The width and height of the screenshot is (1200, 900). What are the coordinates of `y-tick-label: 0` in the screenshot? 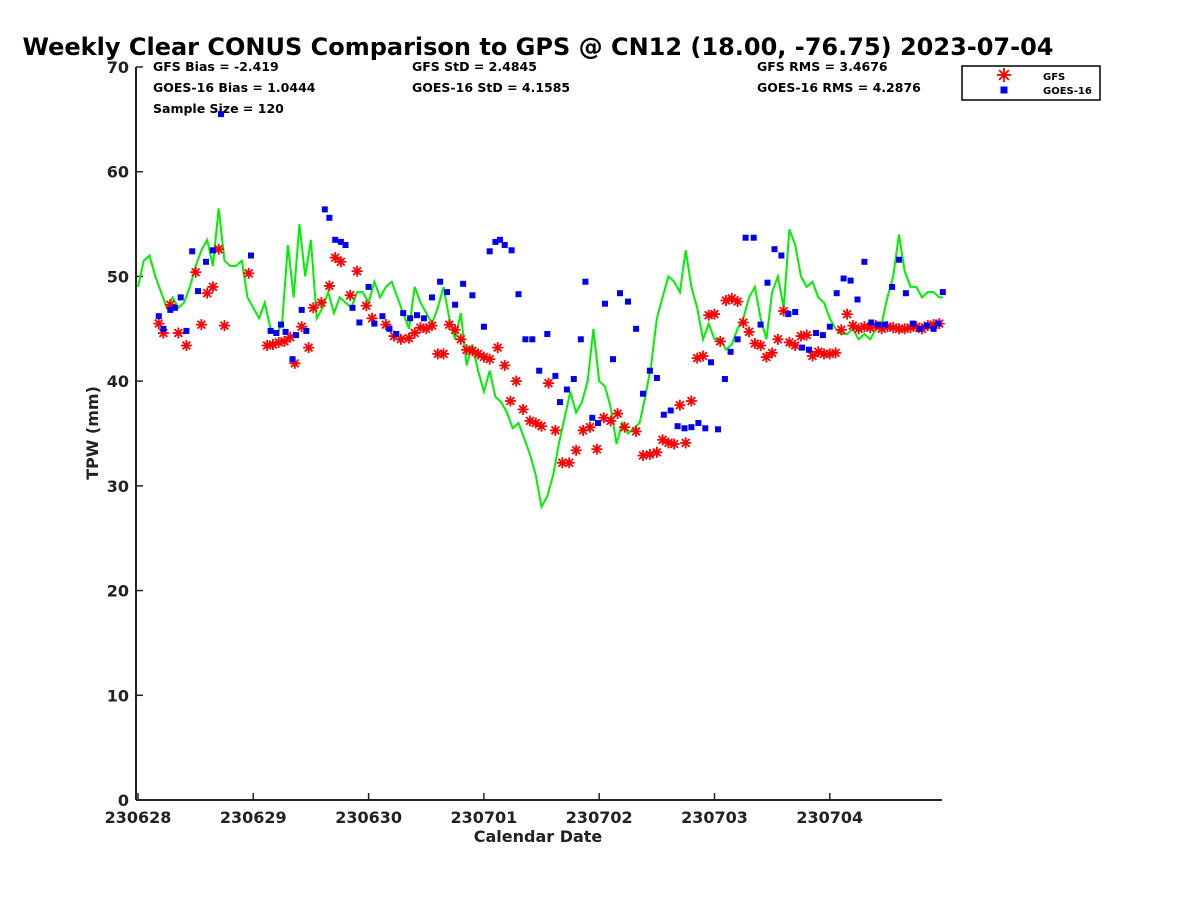 It's located at (123, 800).